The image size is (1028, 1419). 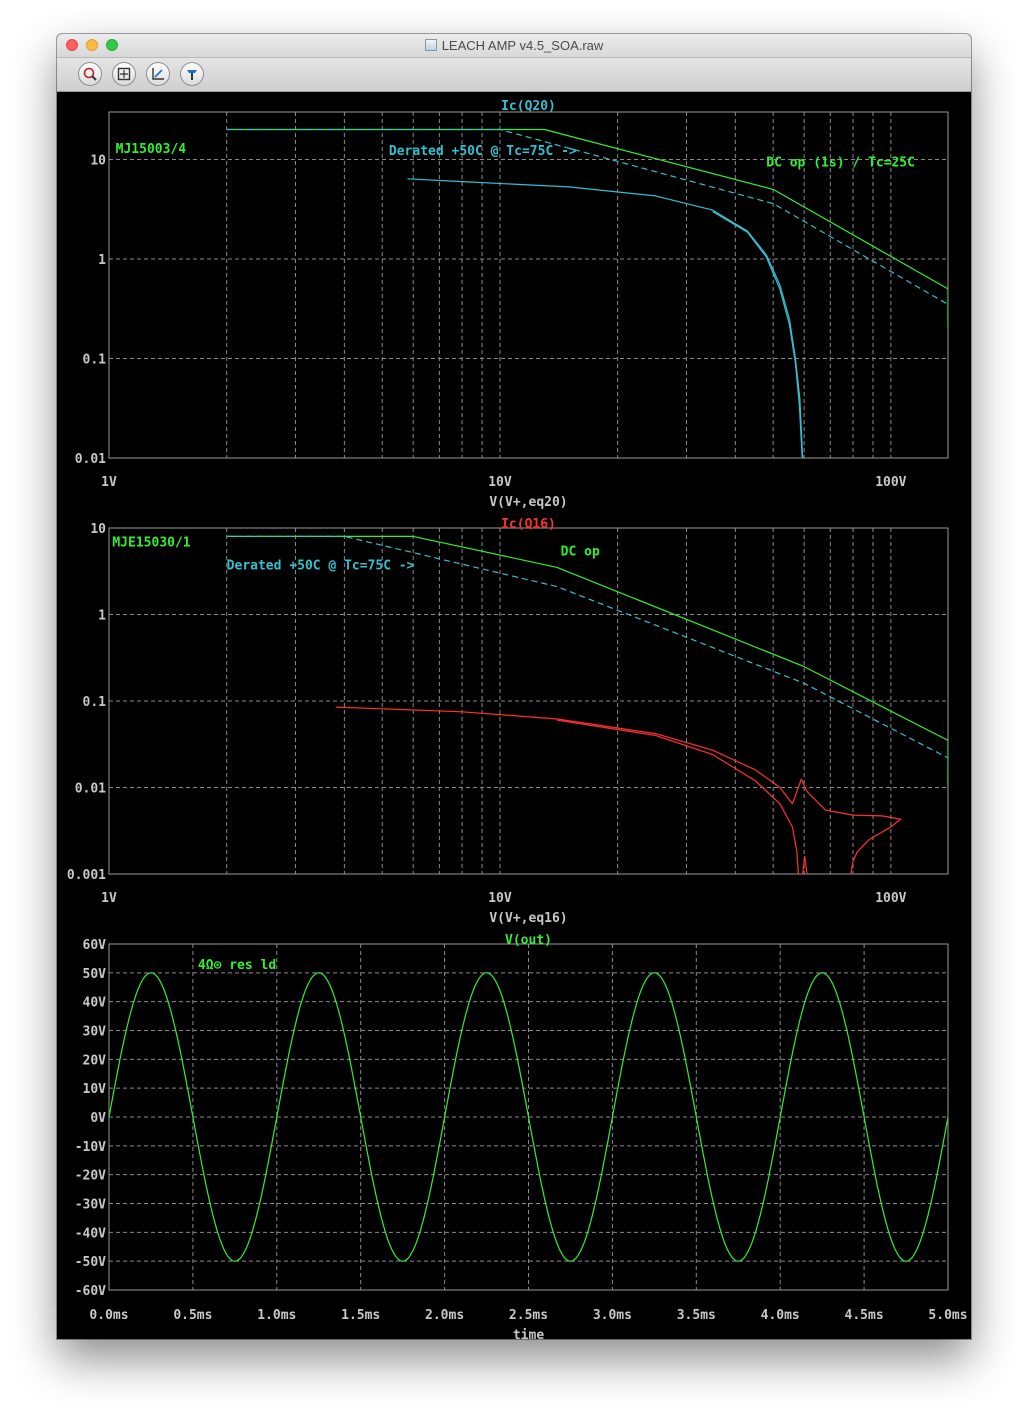 I want to click on window-title-text: LEACH AMP v4.5_SOA.raw, so click(x=522, y=45).